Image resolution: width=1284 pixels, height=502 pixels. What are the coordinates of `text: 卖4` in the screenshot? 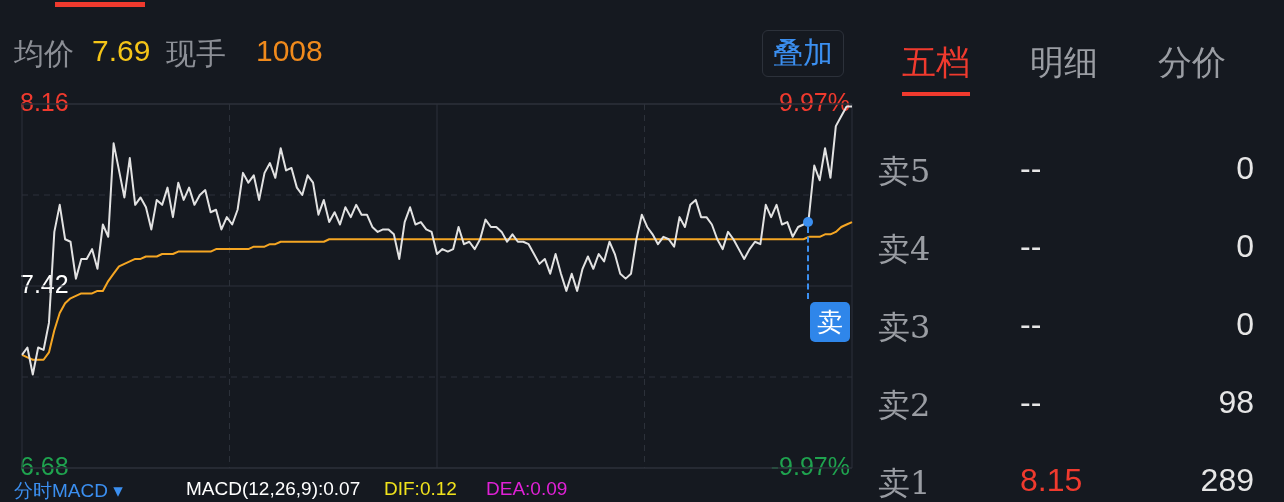 It's located at (904, 249).